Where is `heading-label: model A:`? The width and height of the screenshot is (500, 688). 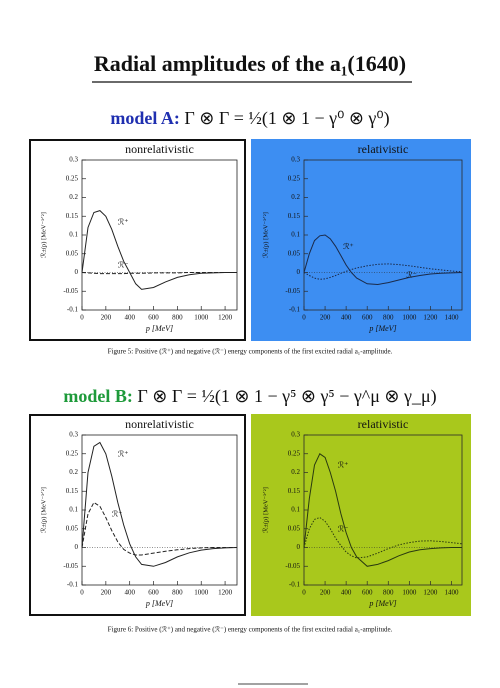
heading-label: model A: is located at coordinates (145, 118).